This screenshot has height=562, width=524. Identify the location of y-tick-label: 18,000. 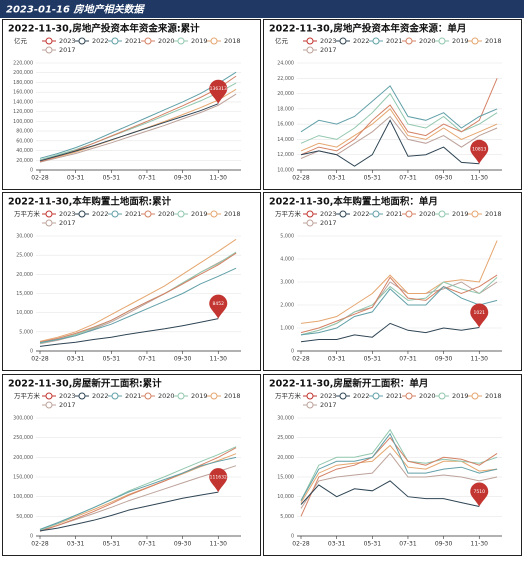
(285, 109).